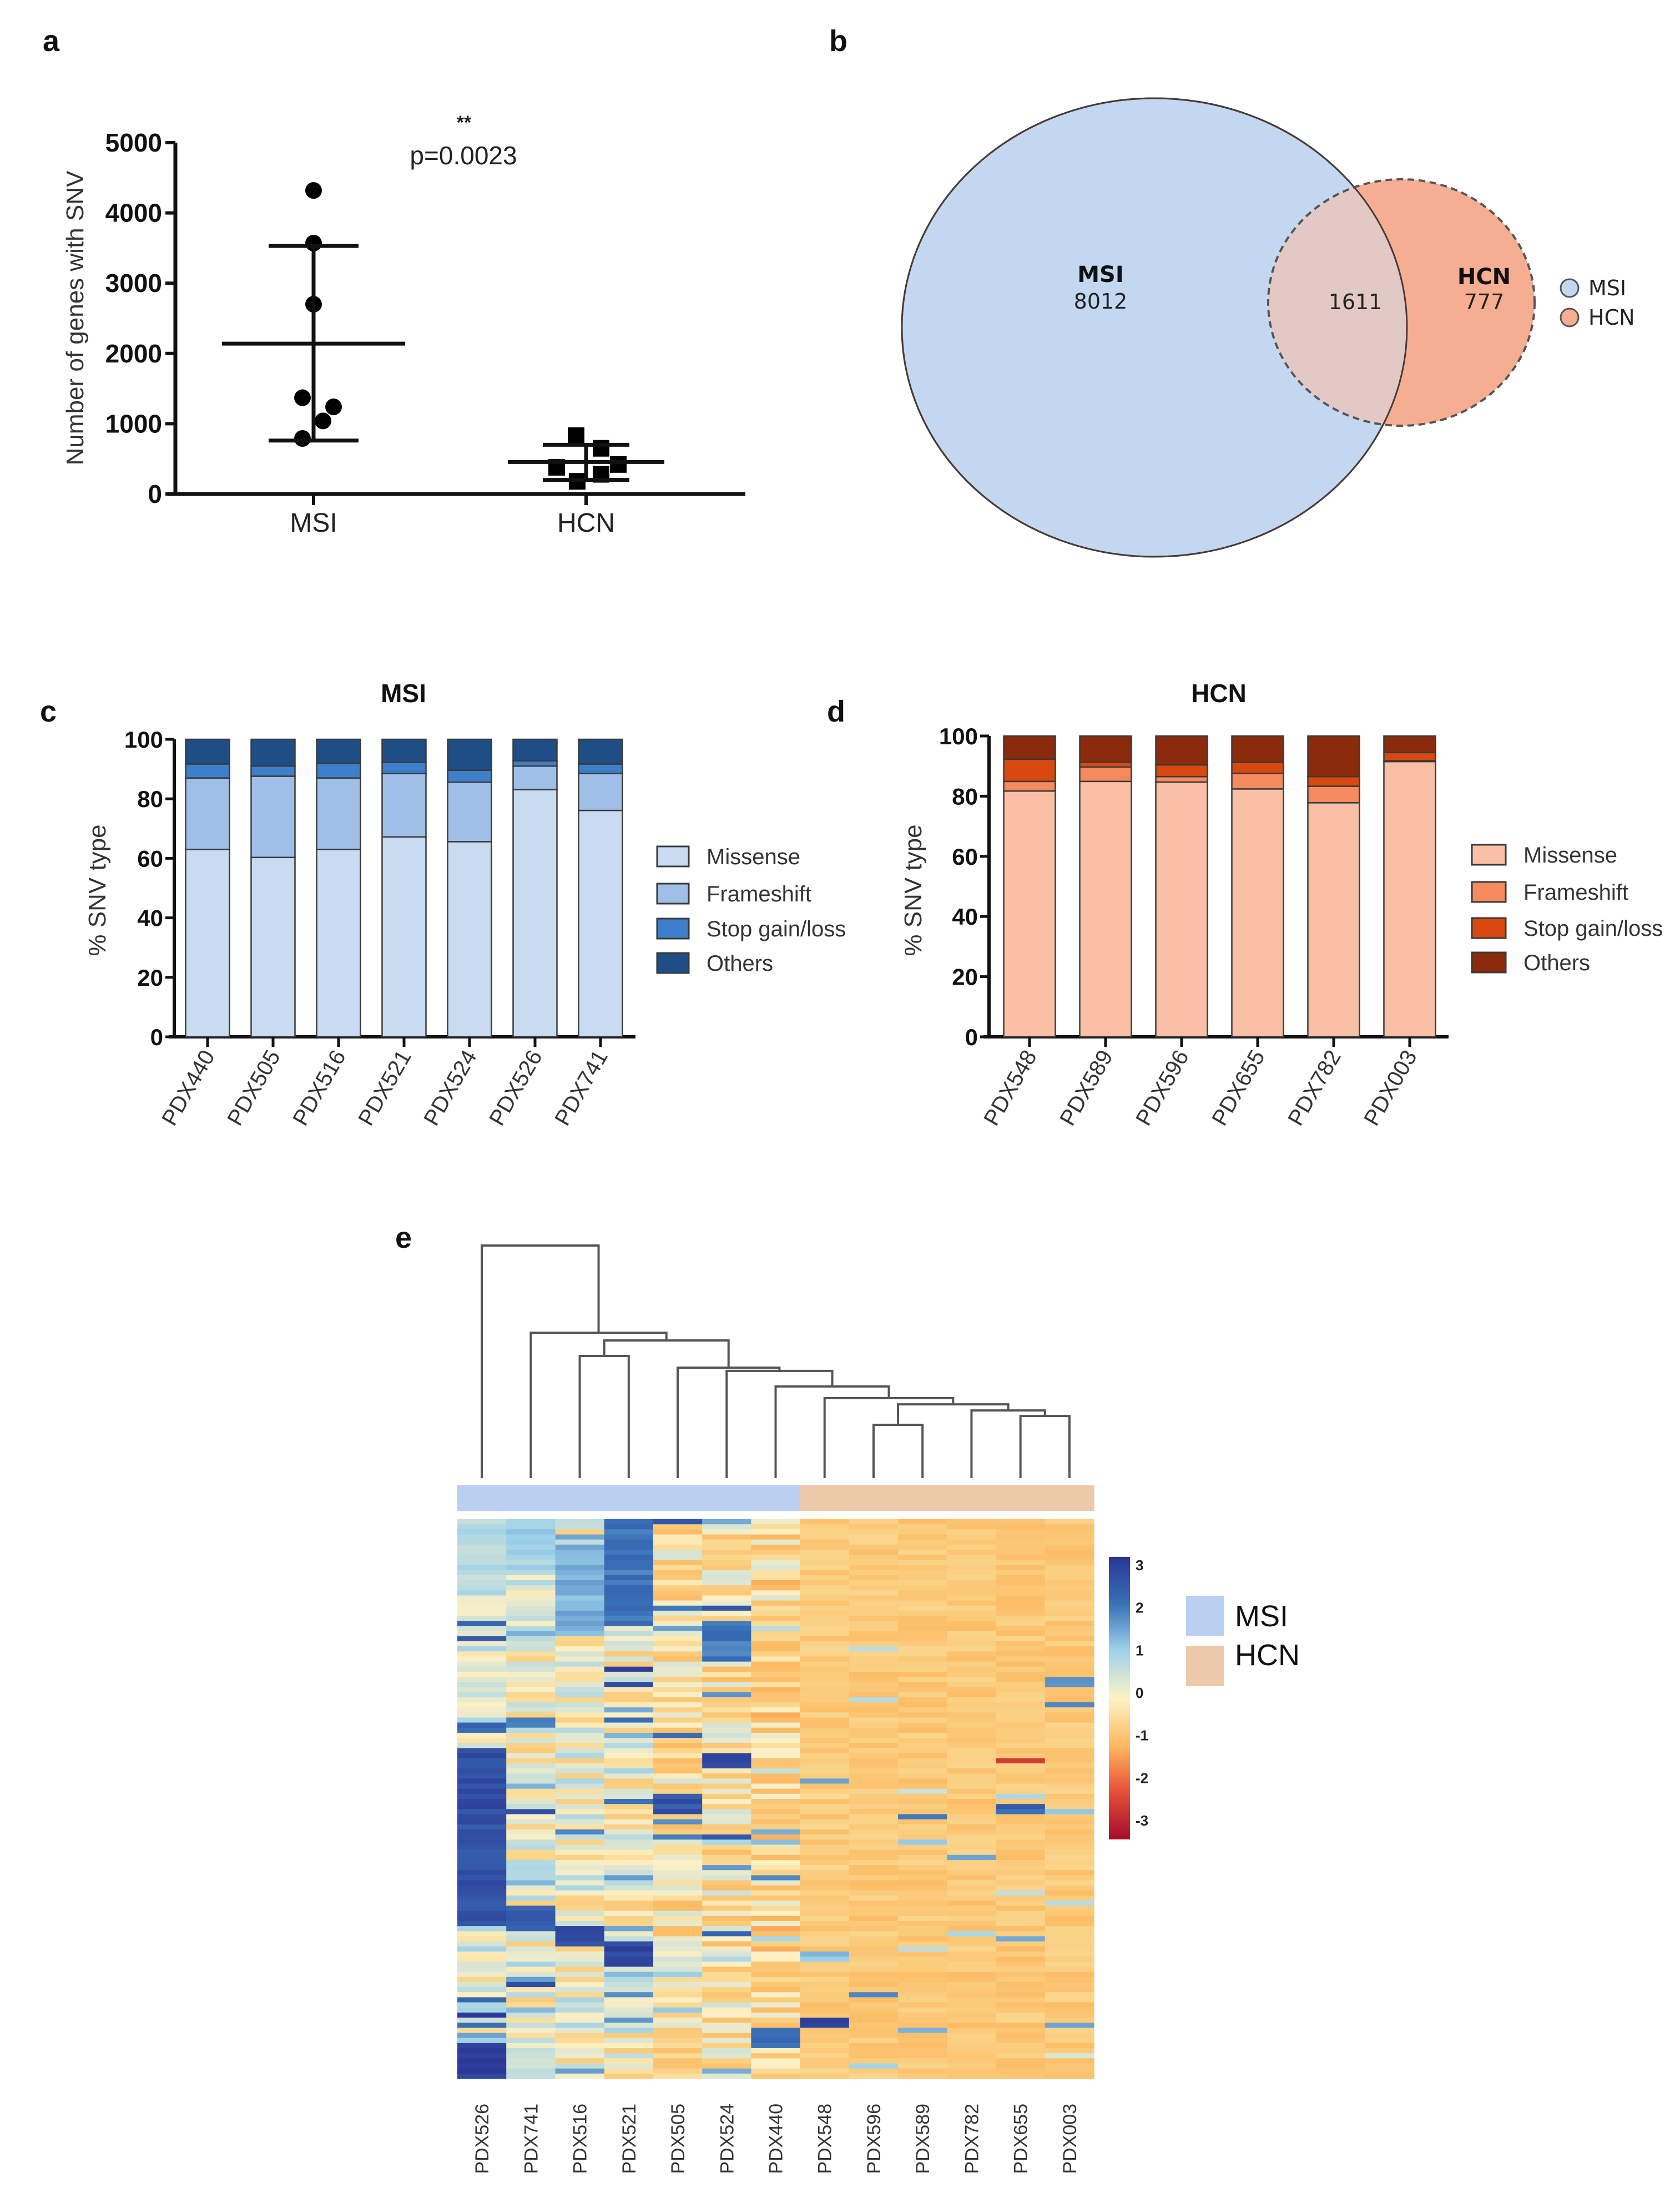 The width and height of the screenshot is (1680, 2188). Describe the element at coordinates (586, 523) in the screenshot. I see `x-category-hcn: HCN` at that location.